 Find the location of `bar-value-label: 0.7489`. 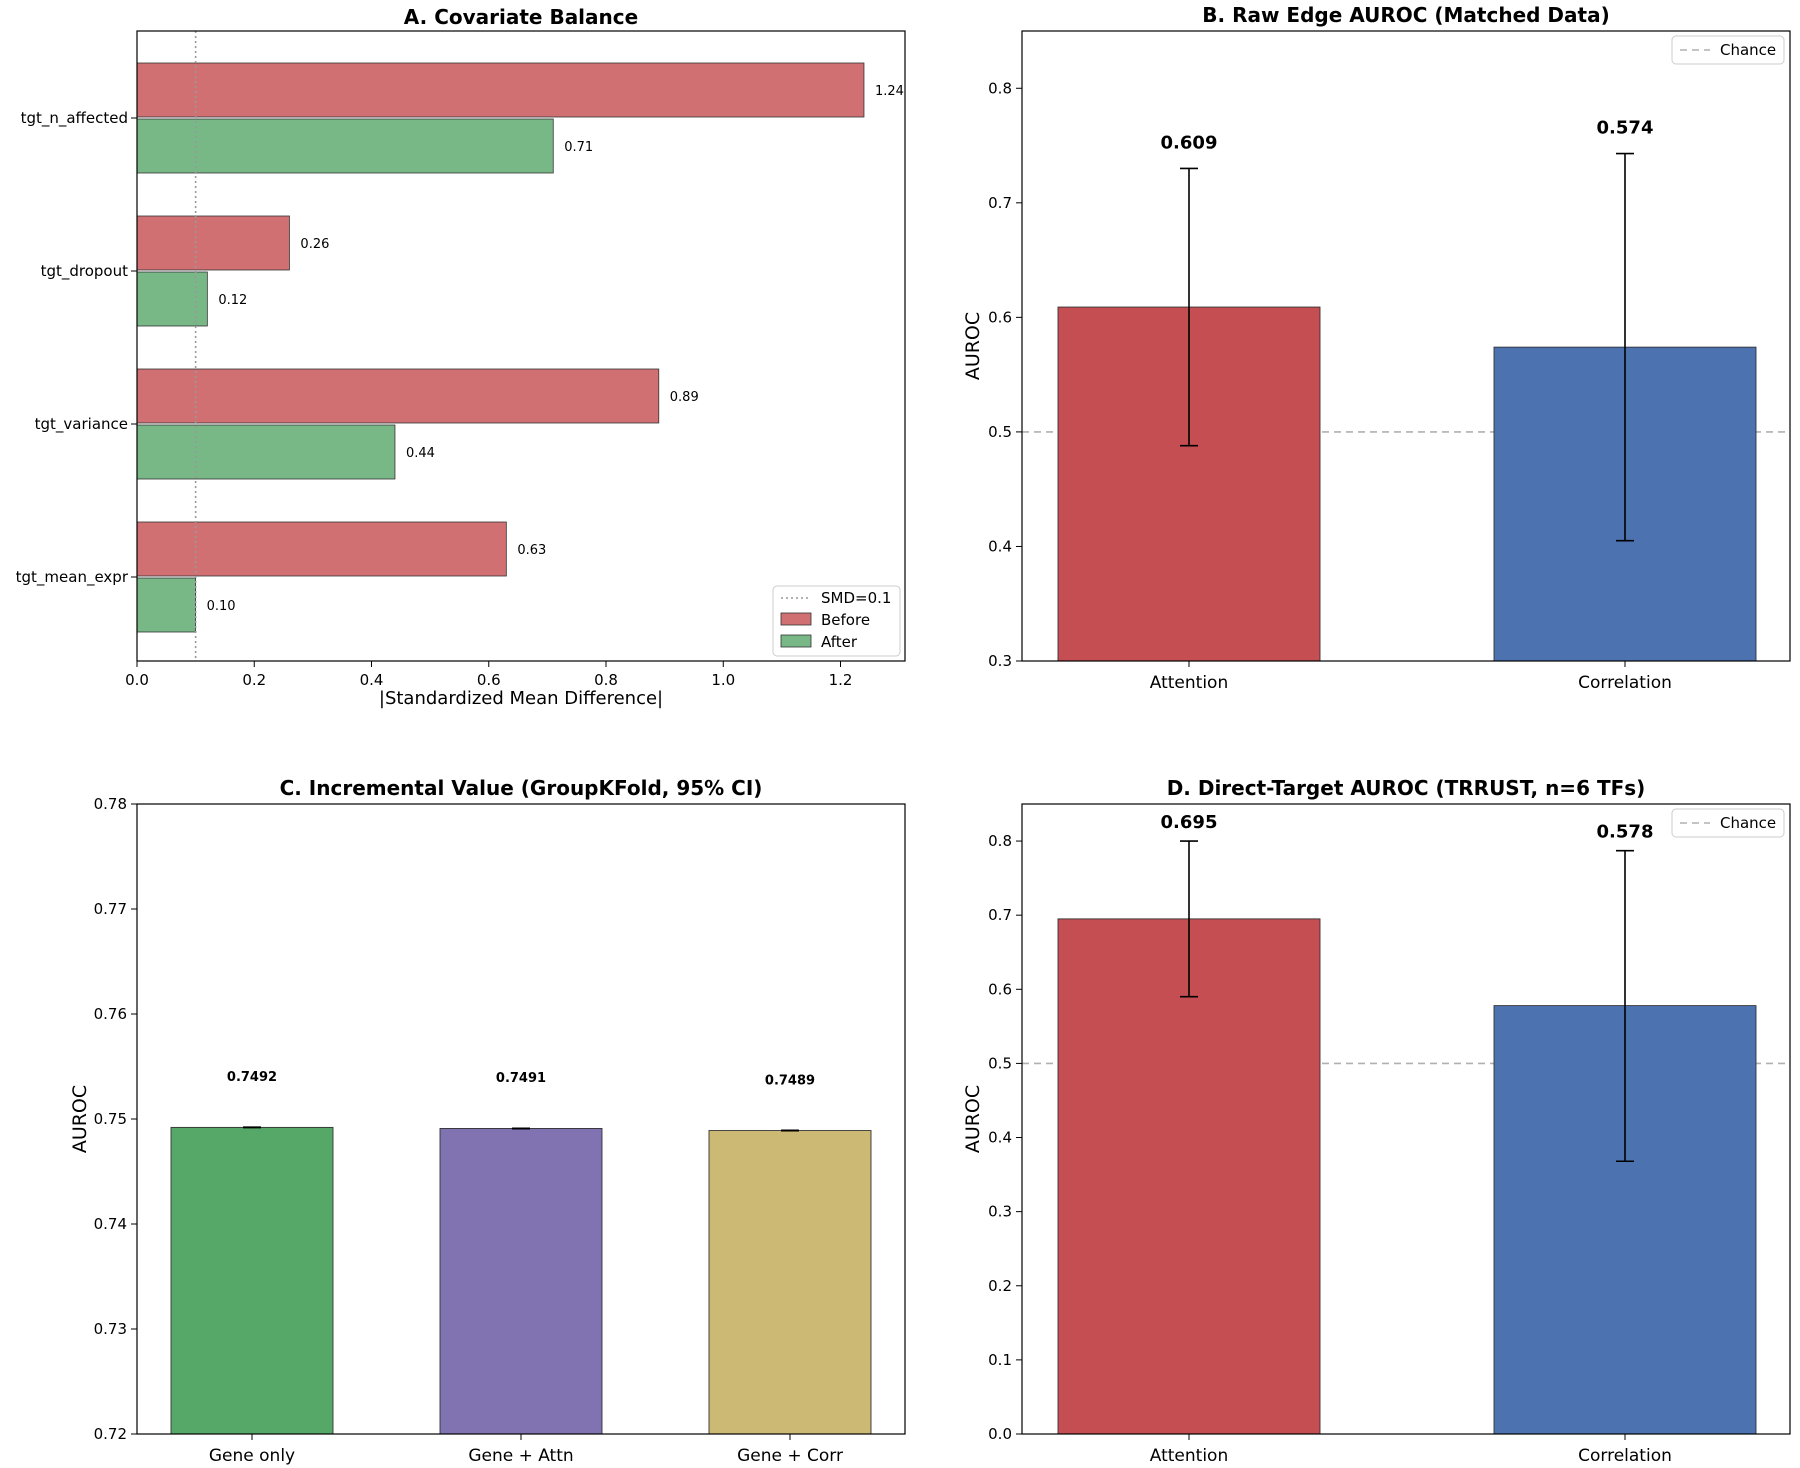

bar-value-label: 0.7489 is located at coordinates (790, 1080).